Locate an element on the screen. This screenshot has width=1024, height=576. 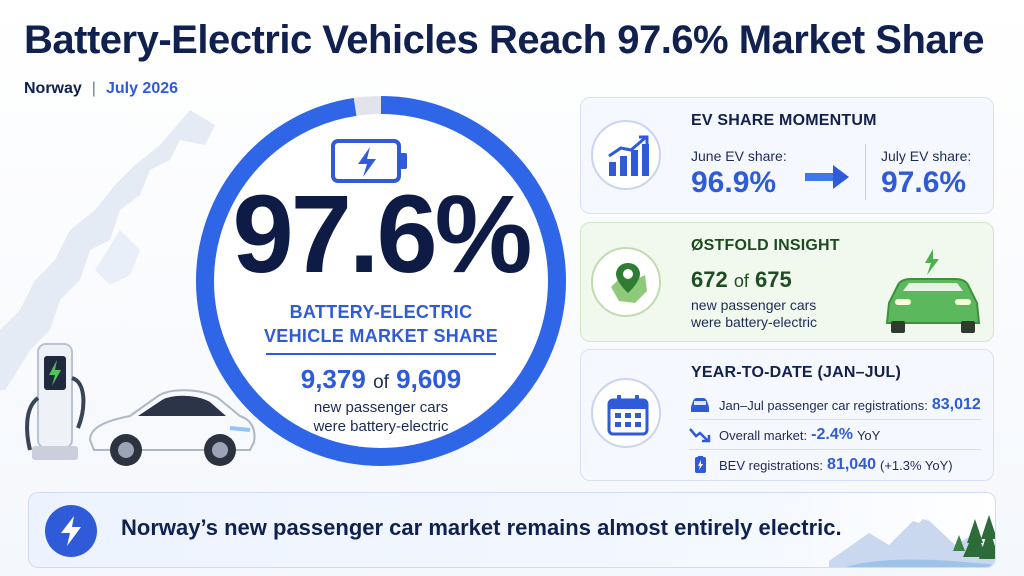
bev-count-of: of is located at coordinates (381, 382).